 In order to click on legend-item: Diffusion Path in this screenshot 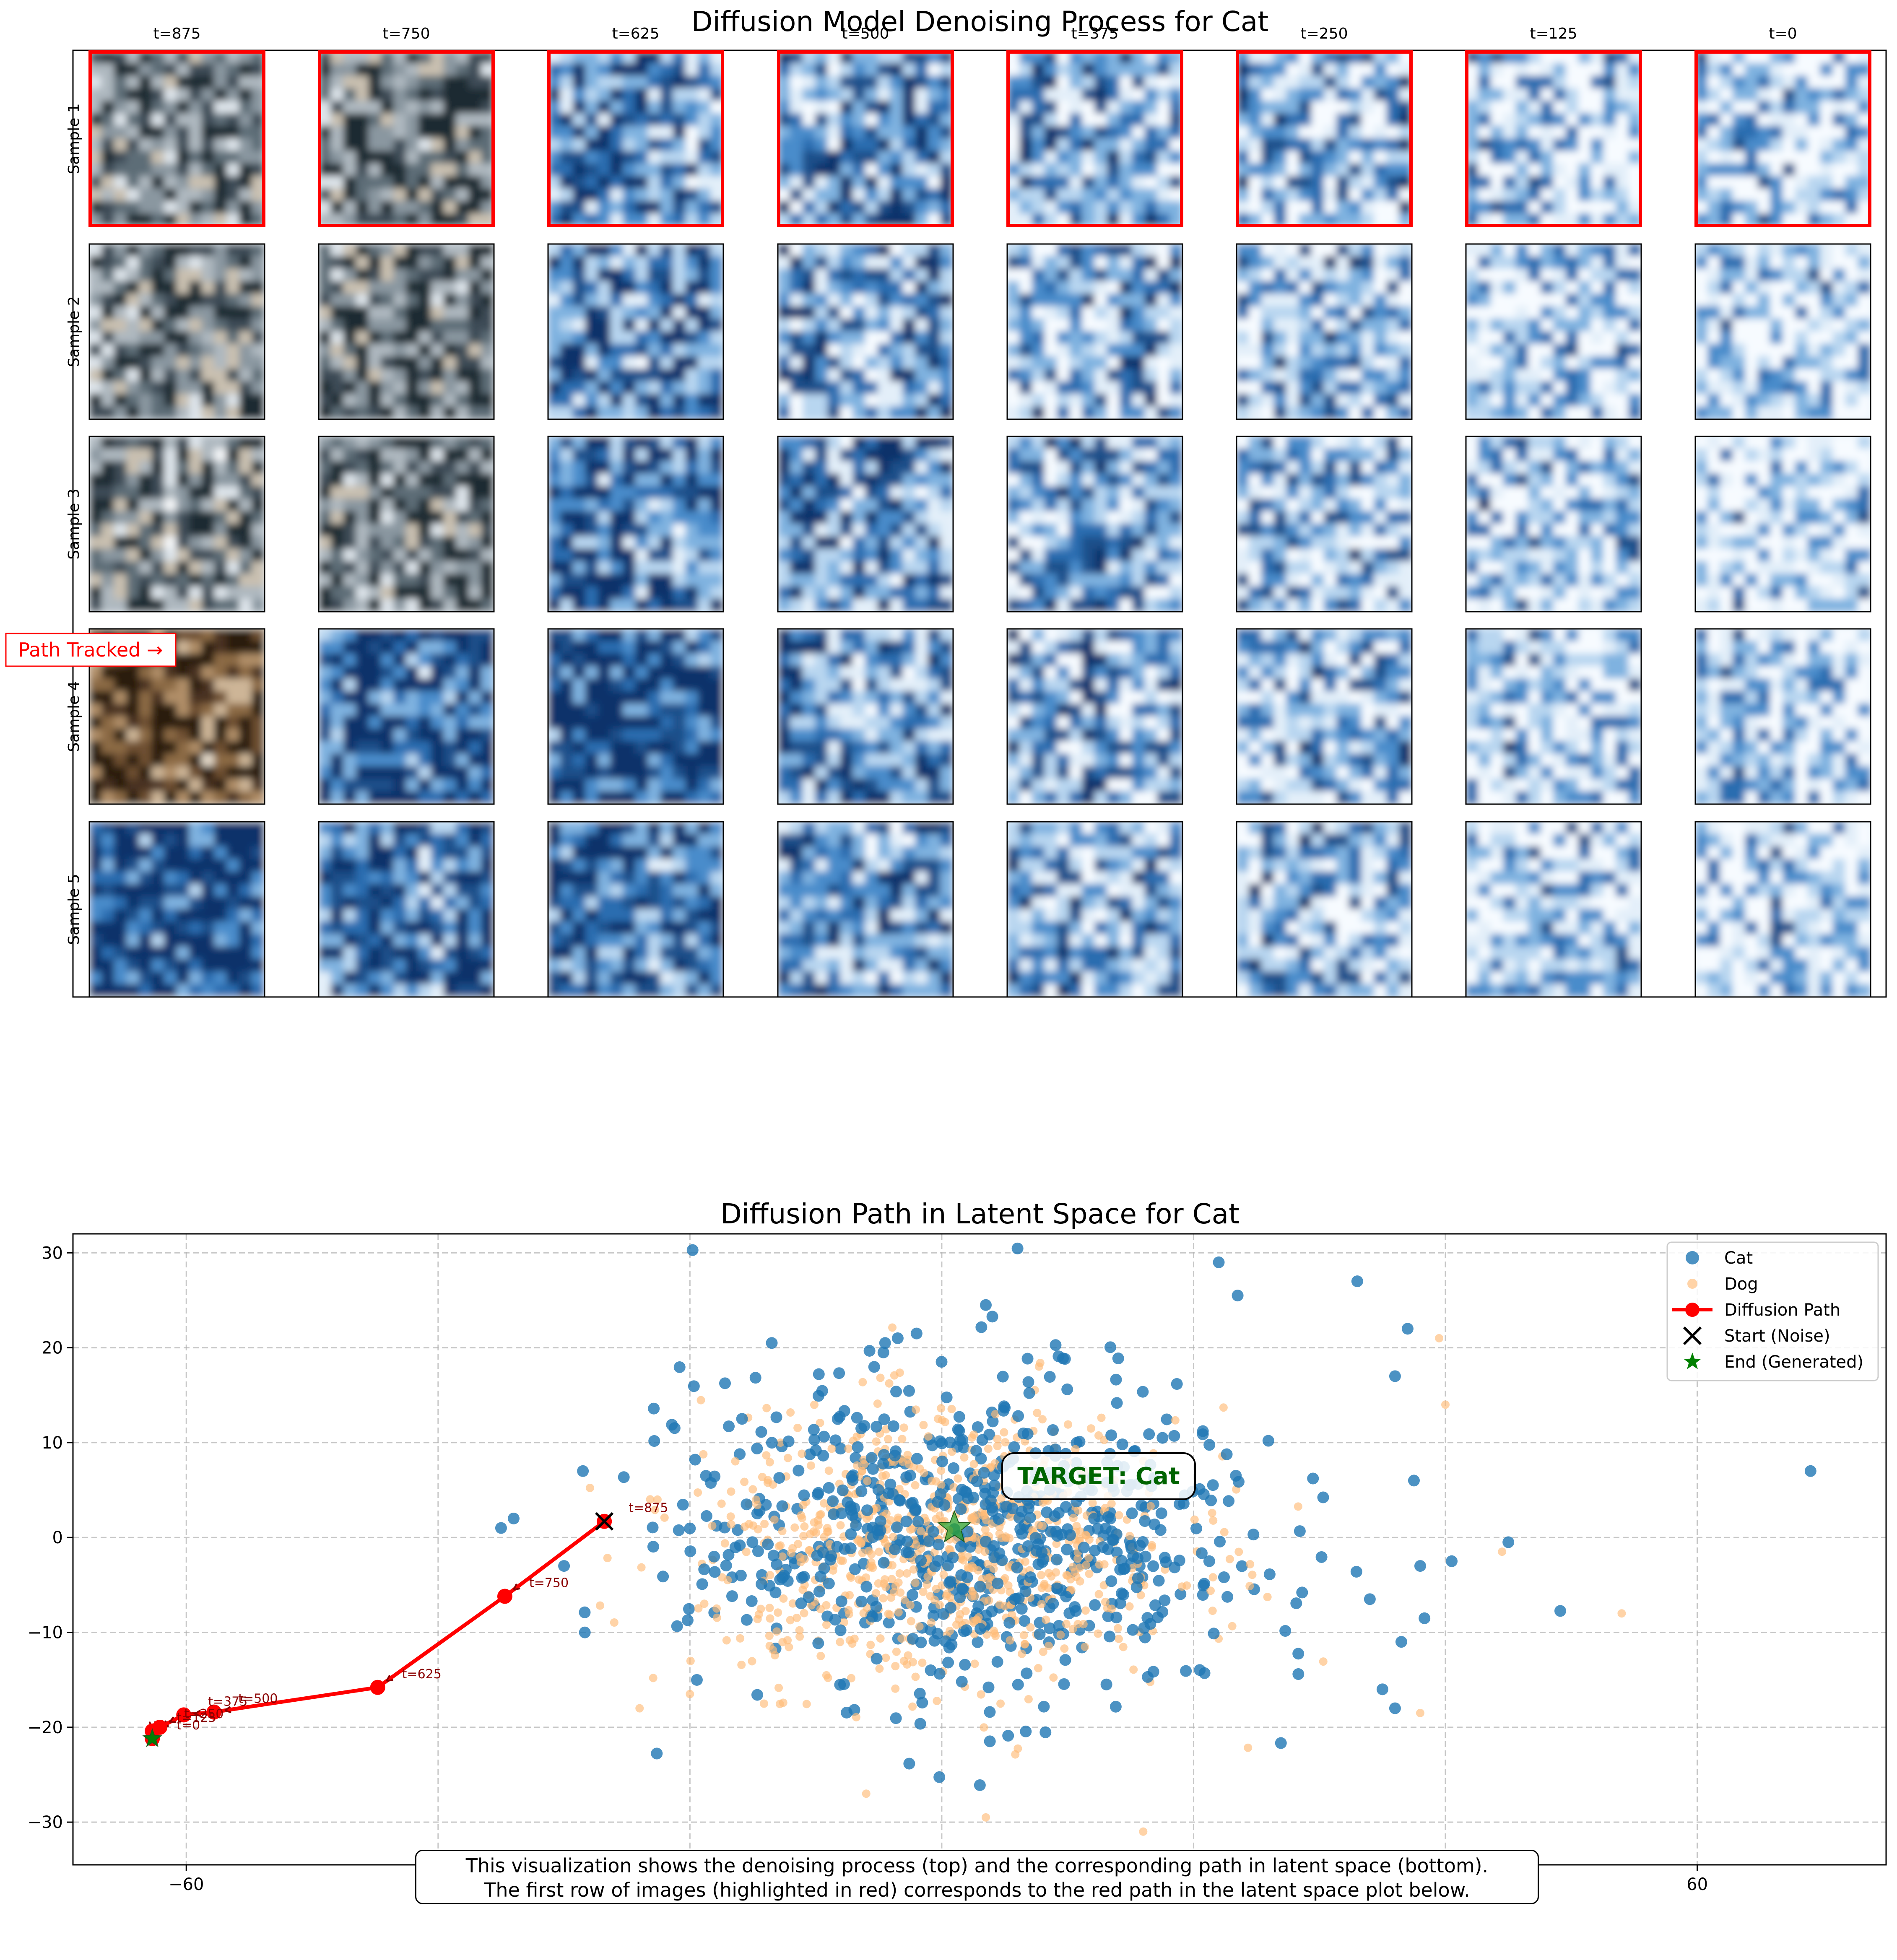, I will do `click(1756, 1310)`.